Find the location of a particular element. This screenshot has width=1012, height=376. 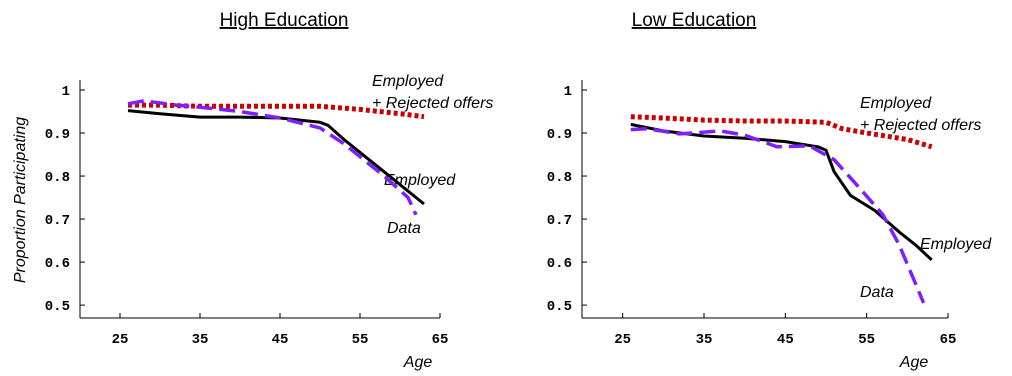

chart-title: High Education is located at coordinates (284, 20).